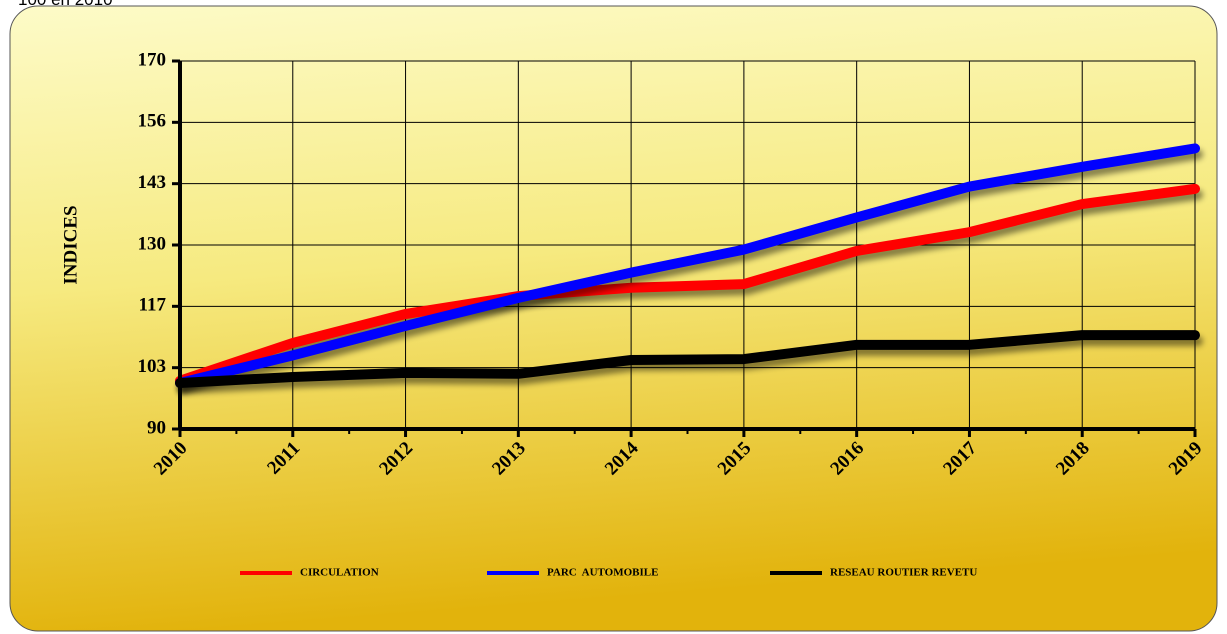 The height and width of the screenshot is (634, 1227). Describe the element at coordinates (152, 243) in the screenshot. I see `y-tick-label: 130` at that location.